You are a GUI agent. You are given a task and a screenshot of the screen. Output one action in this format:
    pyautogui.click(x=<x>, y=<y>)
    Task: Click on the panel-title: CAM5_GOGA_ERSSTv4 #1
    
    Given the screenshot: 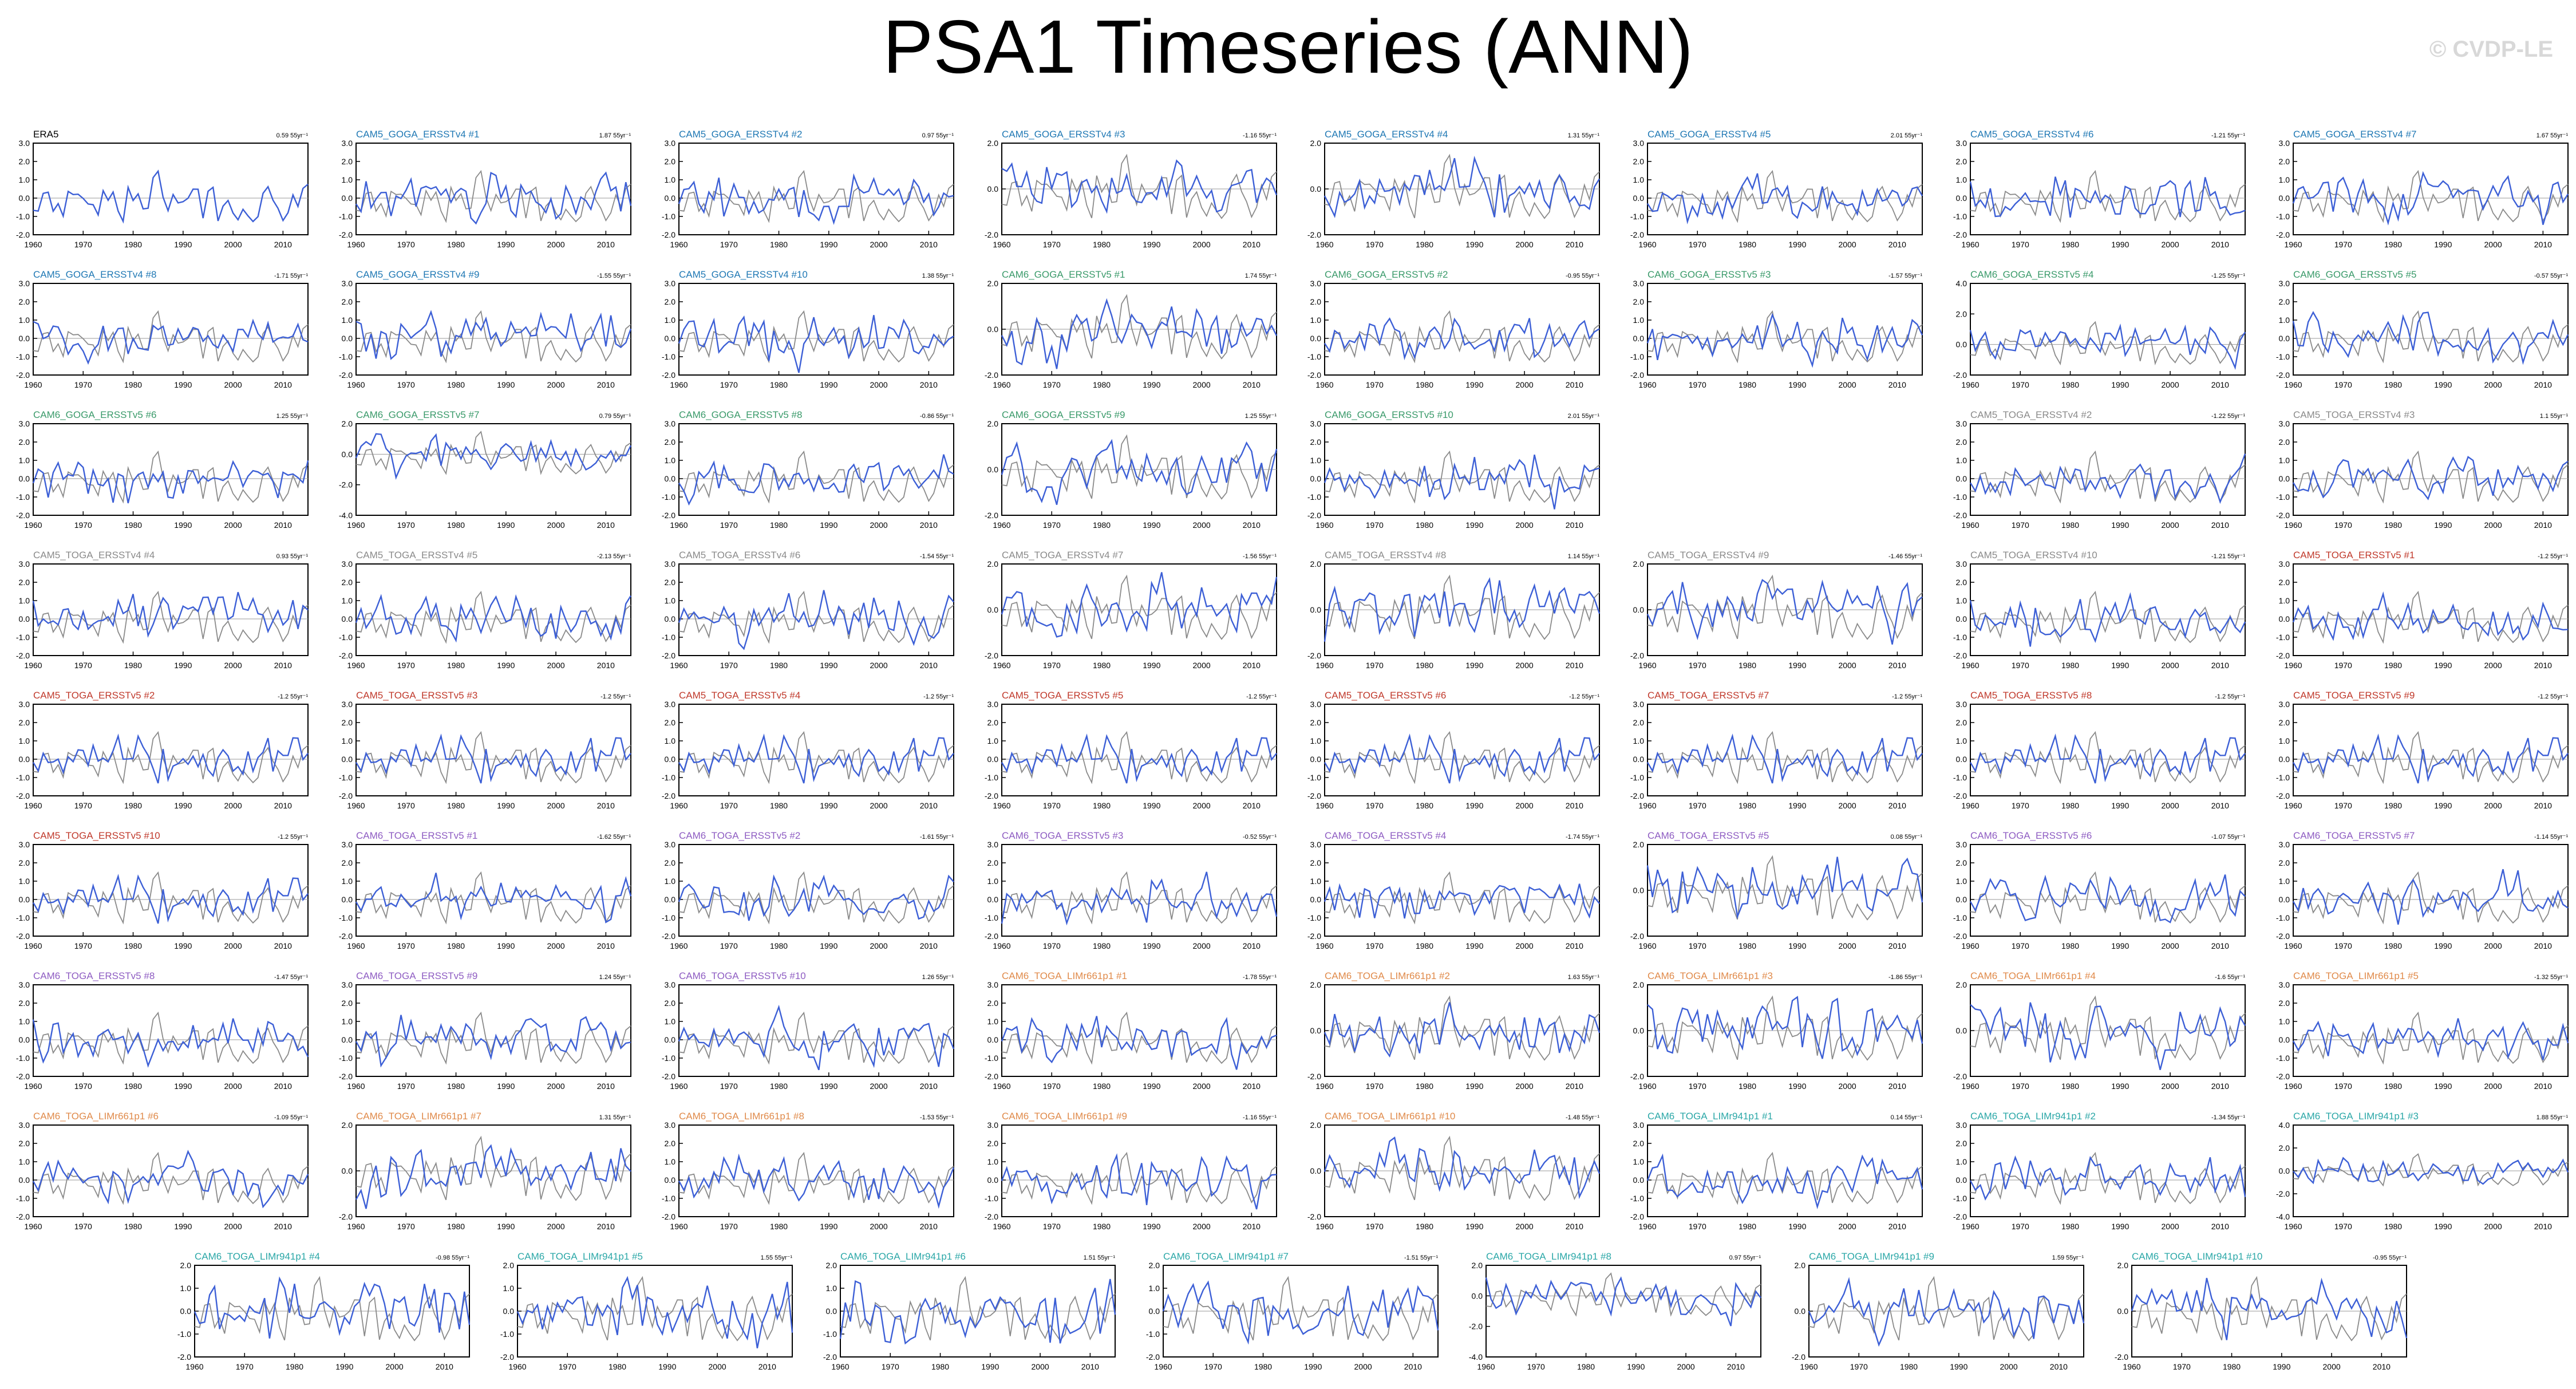 What is the action you would take?
    pyautogui.click(x=417, y=134)
    